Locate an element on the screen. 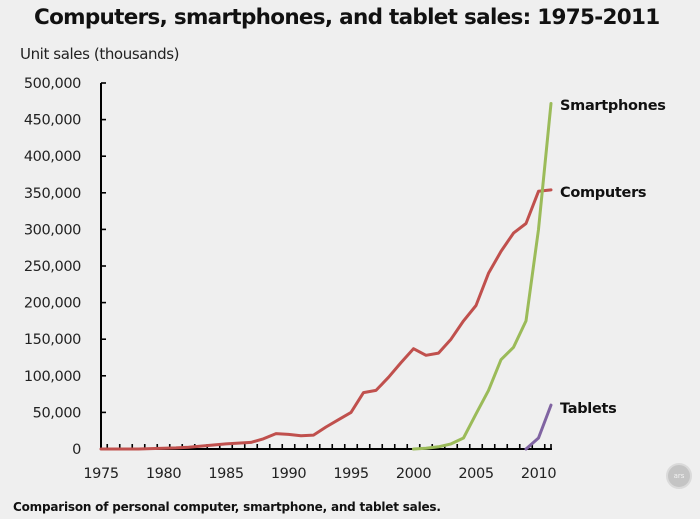  x-tick-label: 1990 is located at coordinates (288, 474).